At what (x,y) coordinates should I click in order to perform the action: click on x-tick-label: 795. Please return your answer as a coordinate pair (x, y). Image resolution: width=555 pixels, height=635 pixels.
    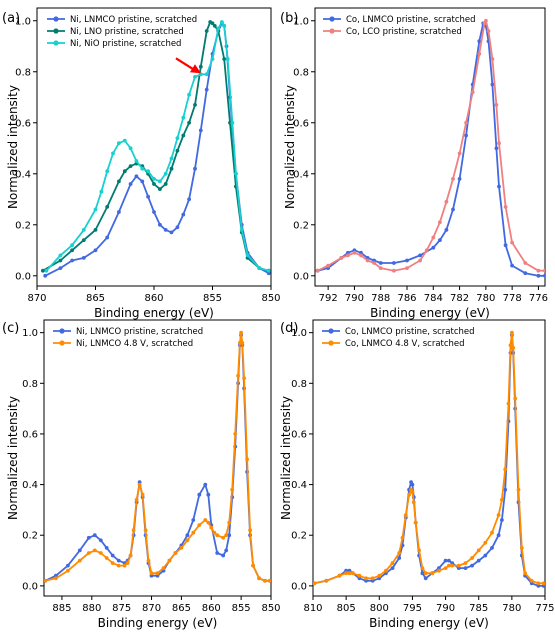
    Looking at the image, I should click on (412, 608).